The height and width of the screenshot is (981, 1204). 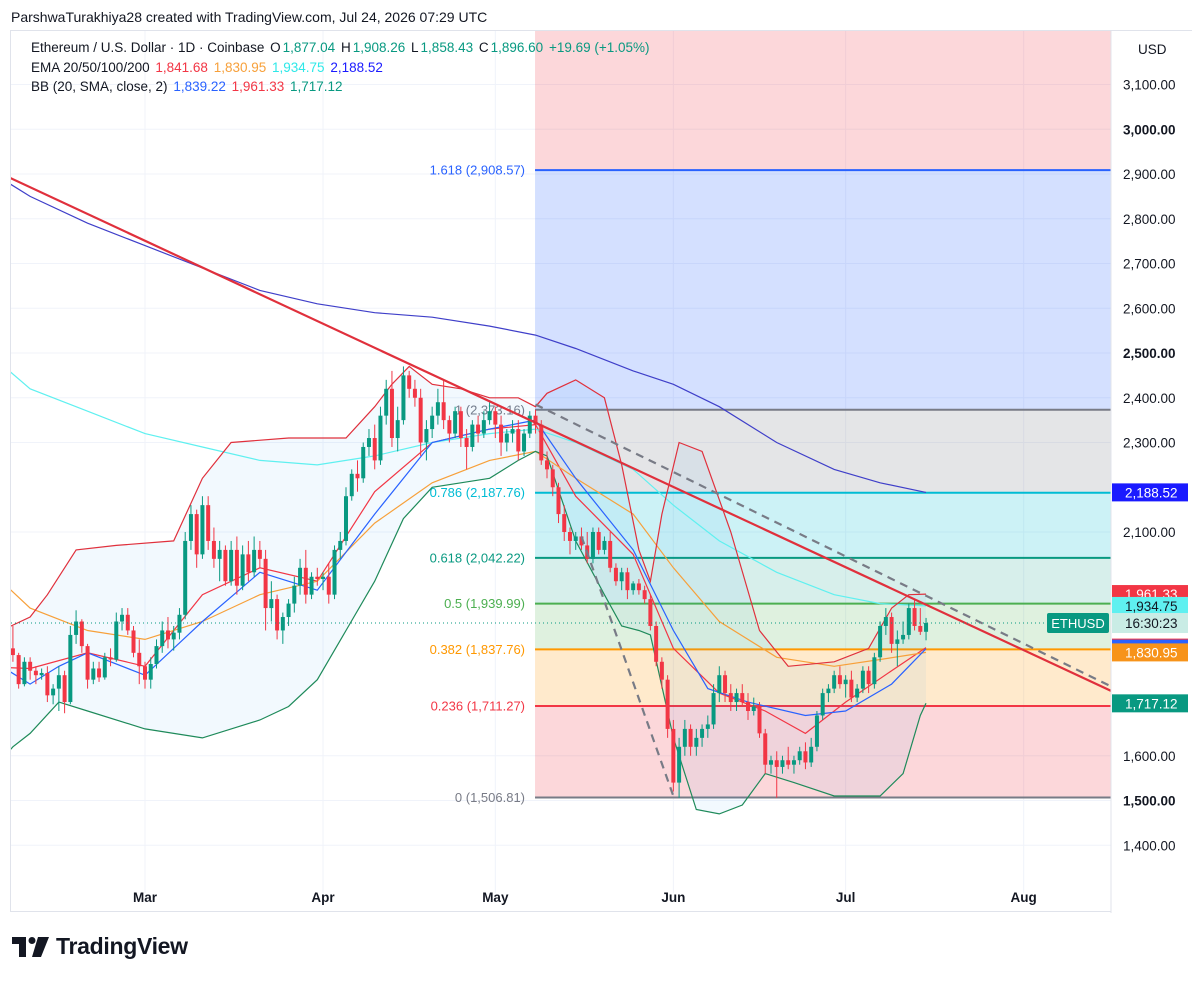 What do you see at coordinates (1149, 219) in the screenshot?
I see `y-tick-label: 2,800.00` at bounding box center [1149, 219].